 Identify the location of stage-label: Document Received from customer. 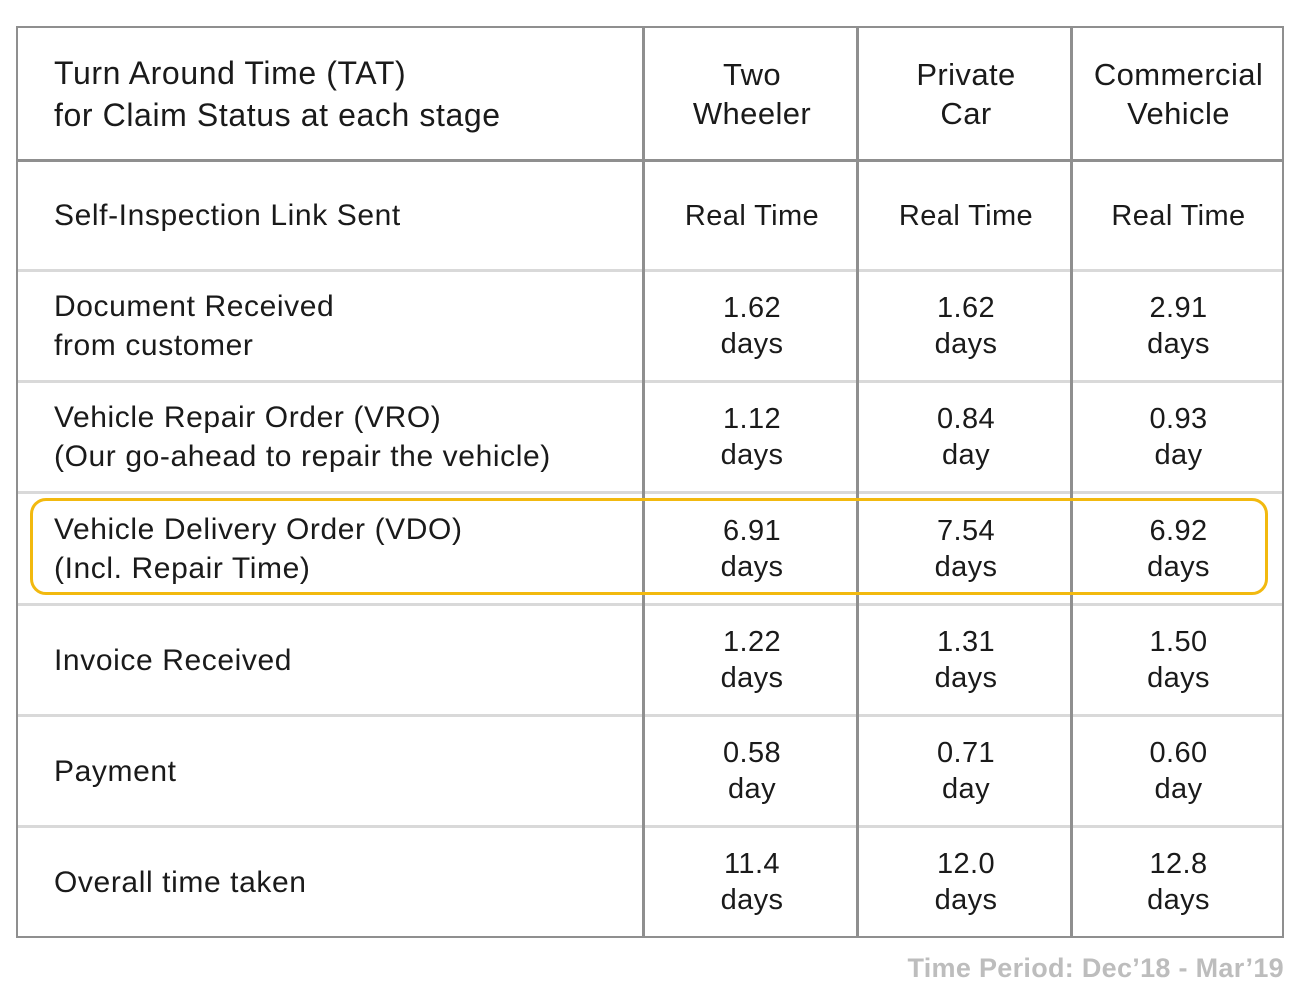
(331, 326).